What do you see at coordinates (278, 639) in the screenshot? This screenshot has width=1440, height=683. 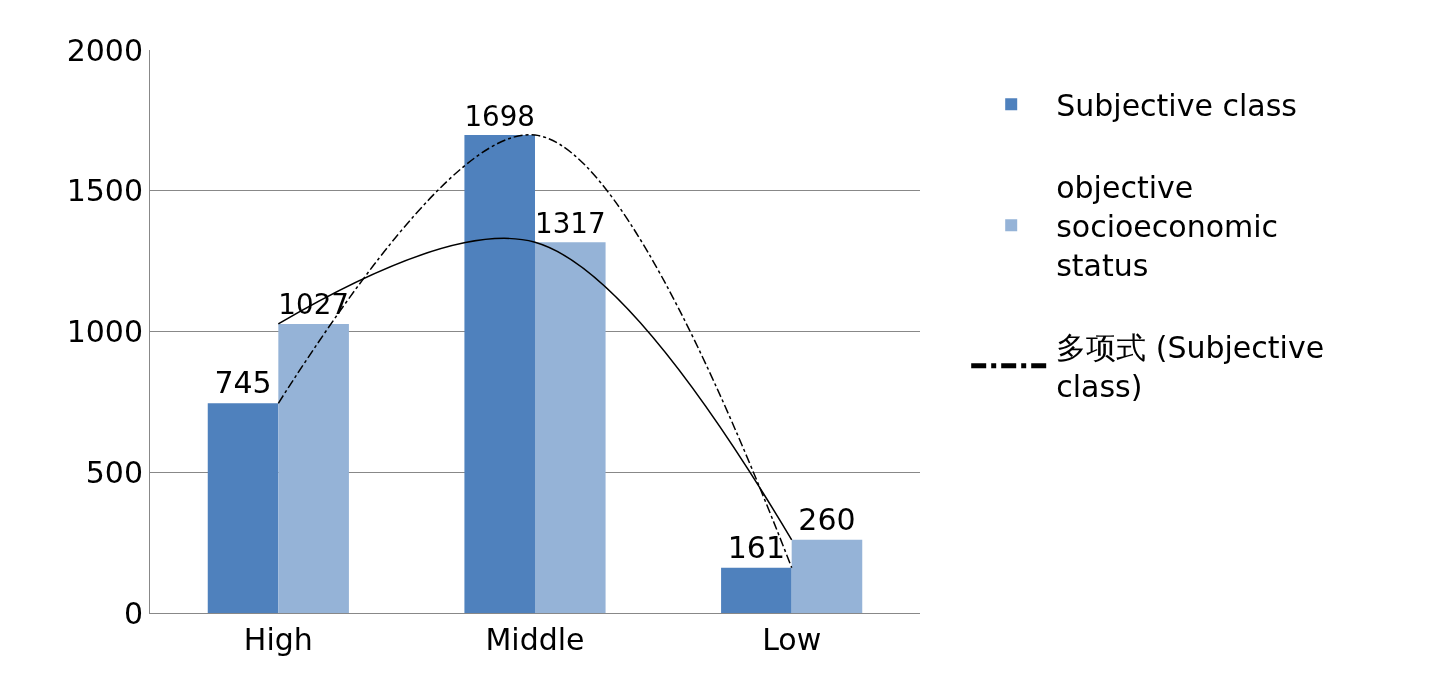 I see `x-tick-label: High` at bounding box center [278, 639].